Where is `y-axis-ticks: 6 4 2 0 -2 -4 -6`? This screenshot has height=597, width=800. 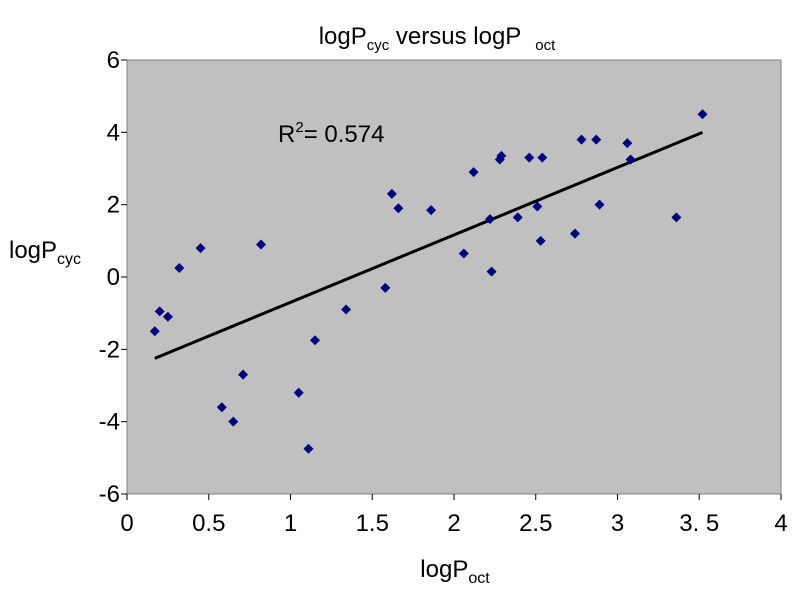
y-axis-ticks: 6 4 2 0 -2 -4 -6 is located at coordinates (113, 277).